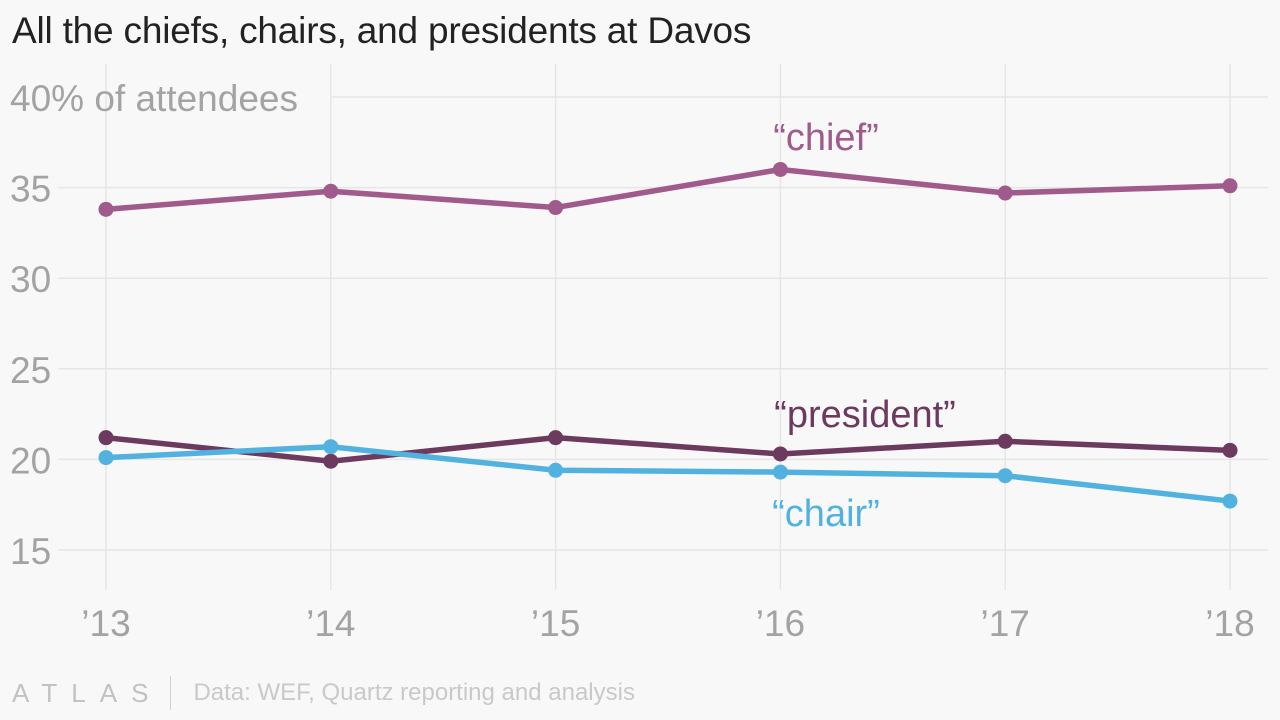 Image resolution: width=1280 pixels, height=720 pixels. I want to click on x-tick-label: ’15, so click(555, 623).